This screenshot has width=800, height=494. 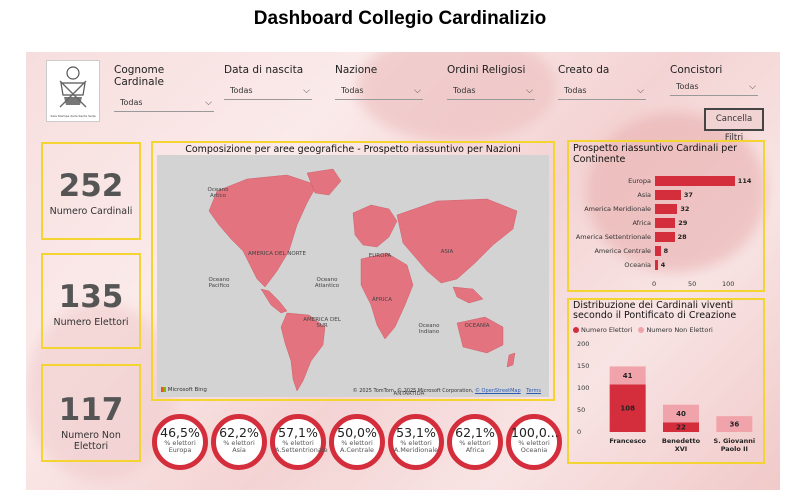 I want to click on gauge-1: 62,2%% elettori Asia, so click(x=239, y=442).